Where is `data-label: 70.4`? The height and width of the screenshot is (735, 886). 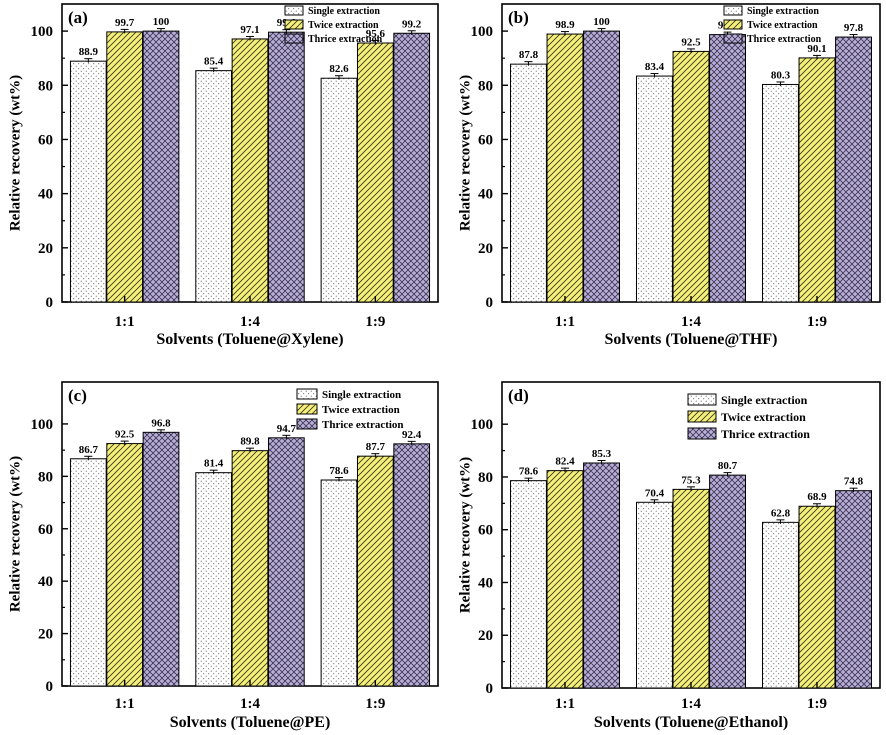
data-label: 70.4 is located at coordinates (655, 493).